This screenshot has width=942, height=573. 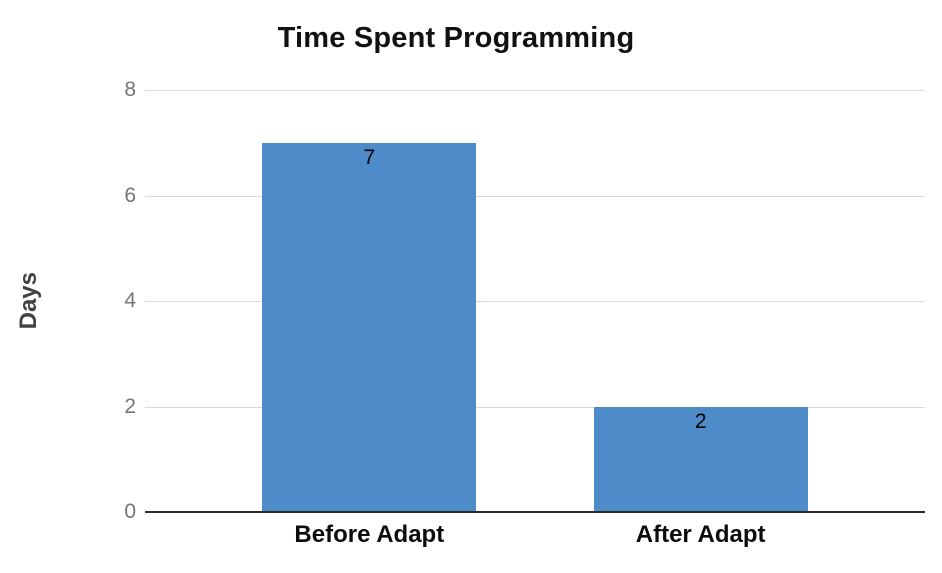 I want to click on chart-title: Time Spent Programming, so click(x=456, y=38).